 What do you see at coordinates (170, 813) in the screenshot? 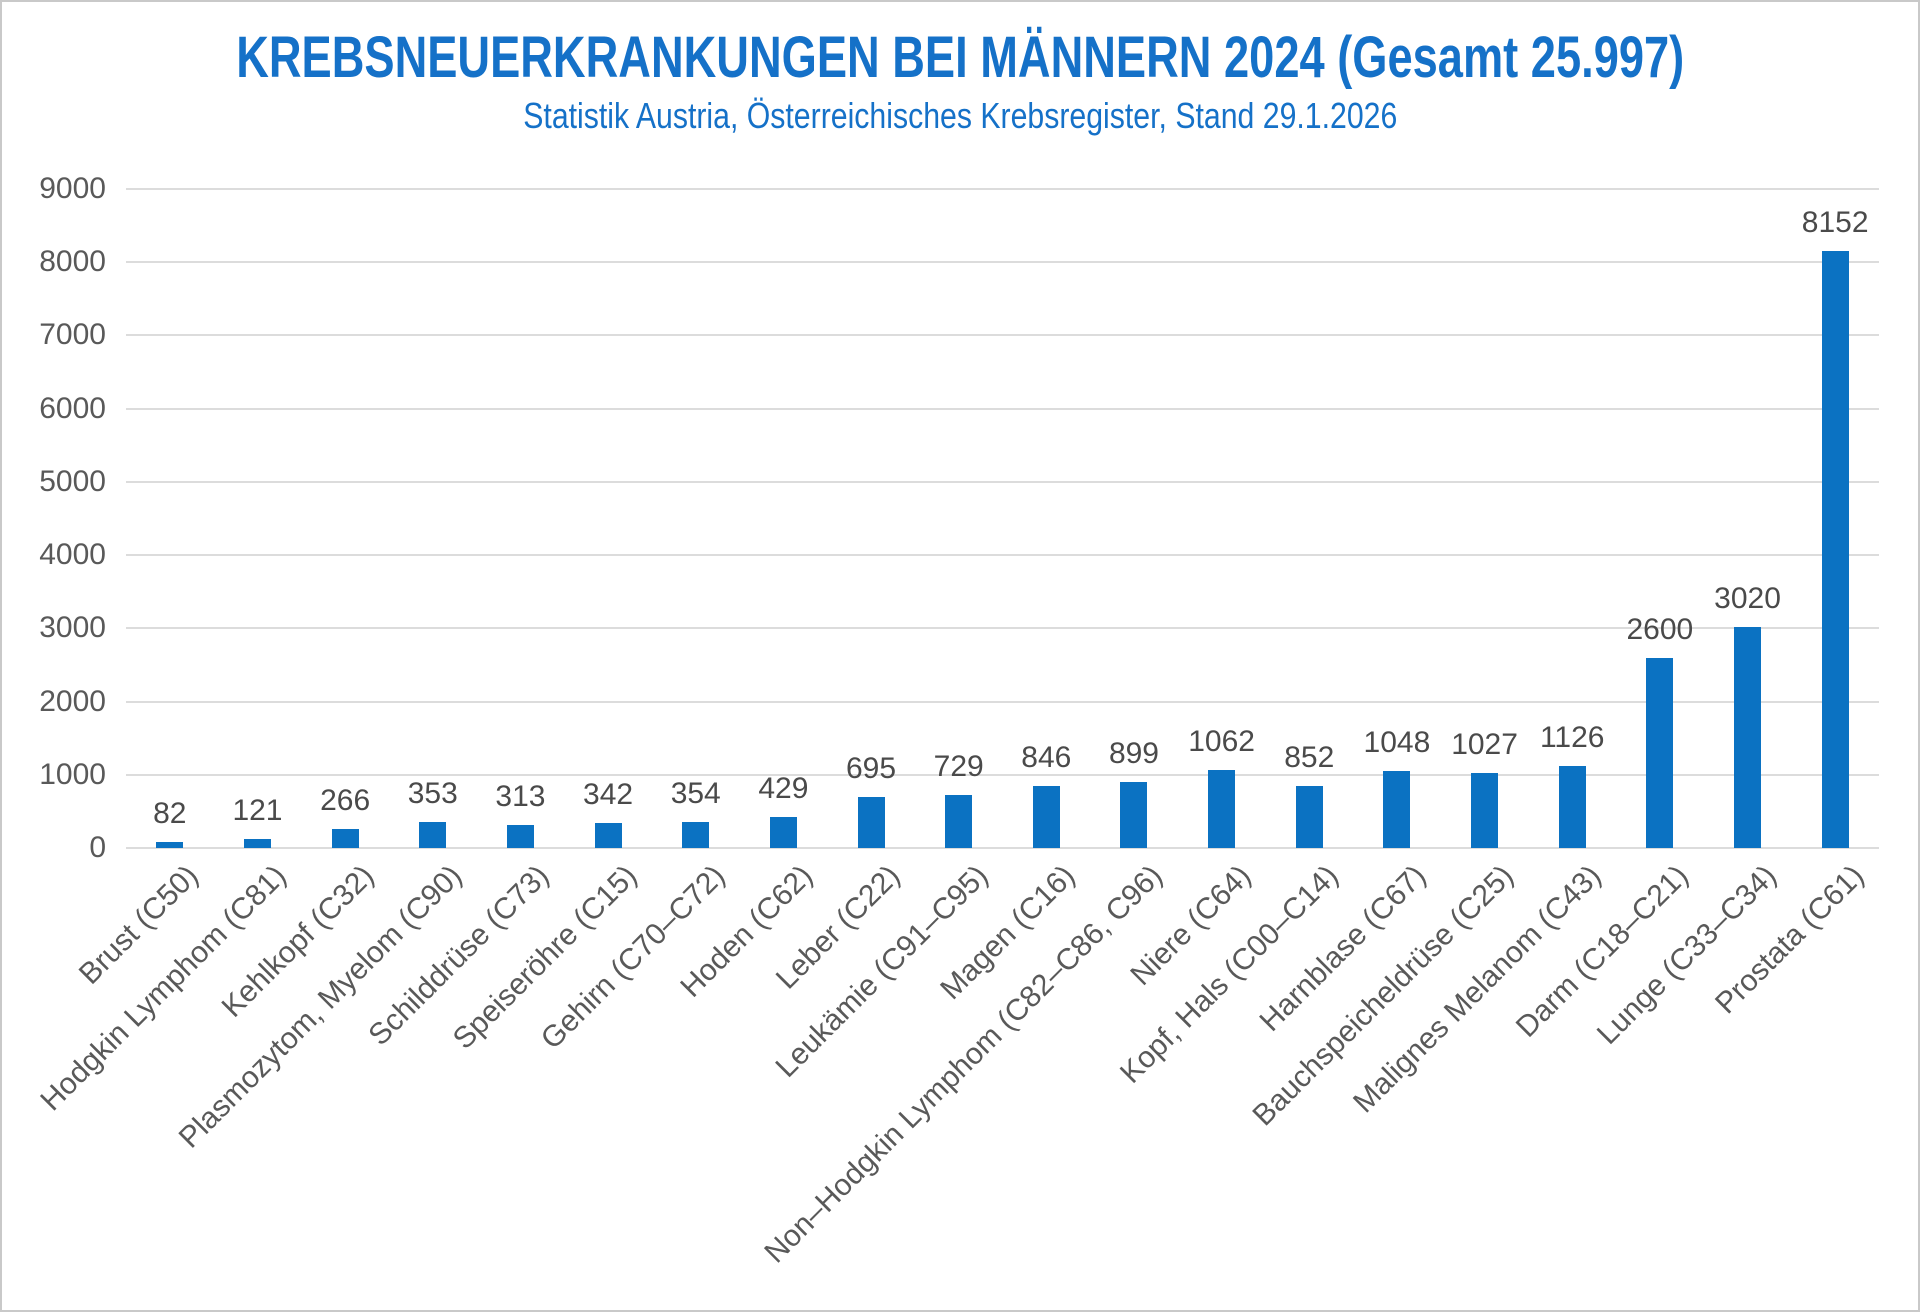
I see `bar-value-label: 82` at bounding box center [170, 813].